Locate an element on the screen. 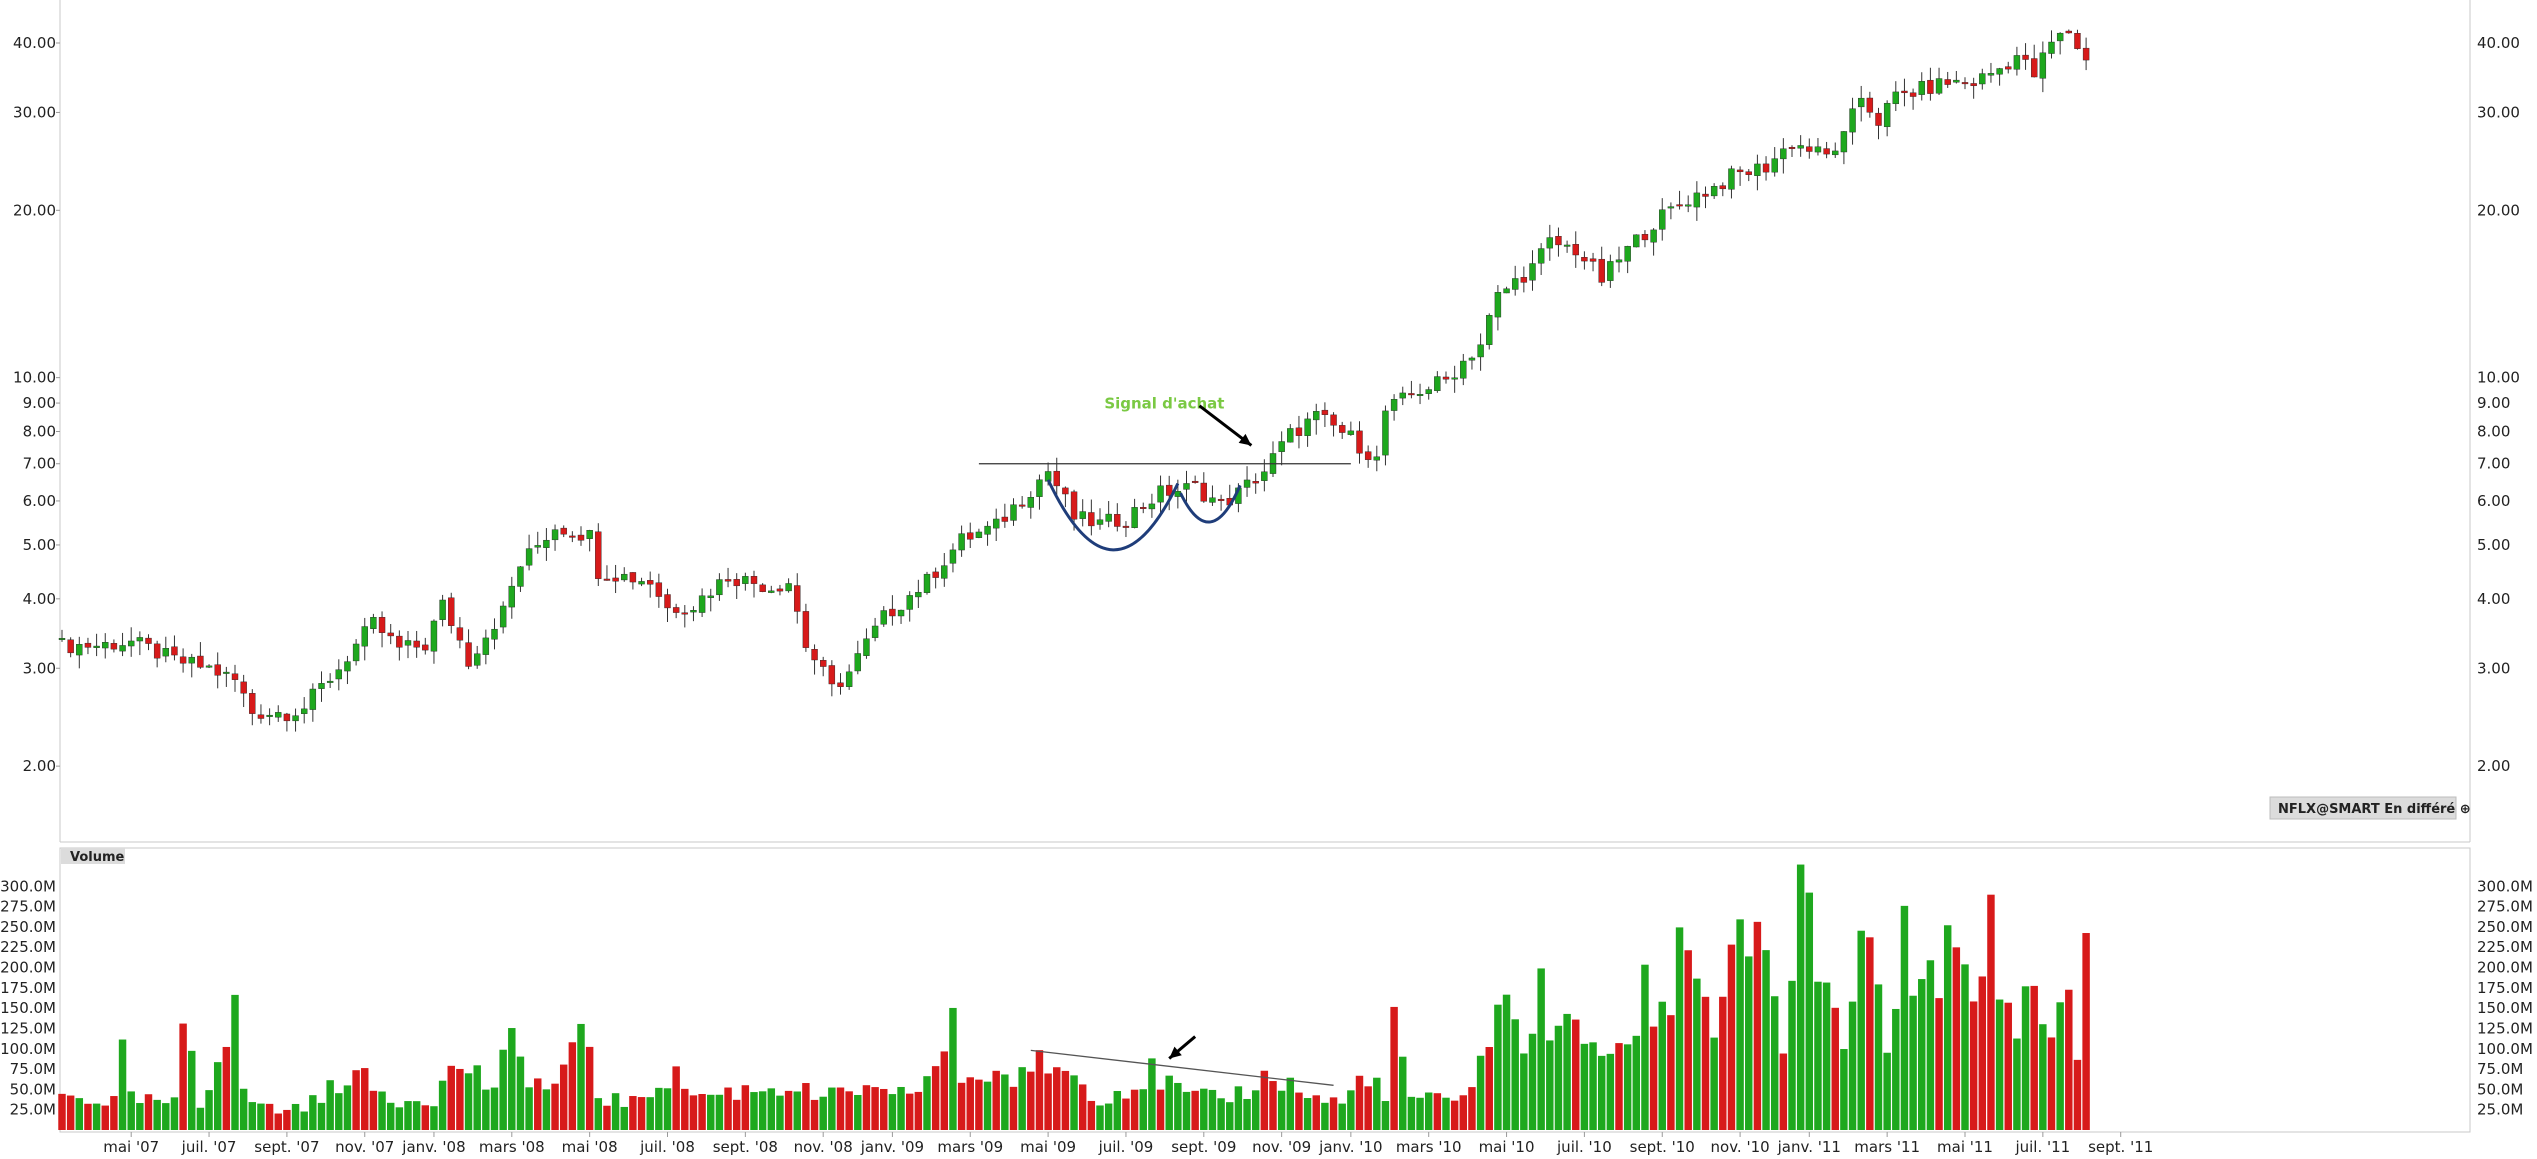 This screenshot has width=2537, height=1159. volume-tick-label-right: 150.0M is located at coordinates (2505, 1008).